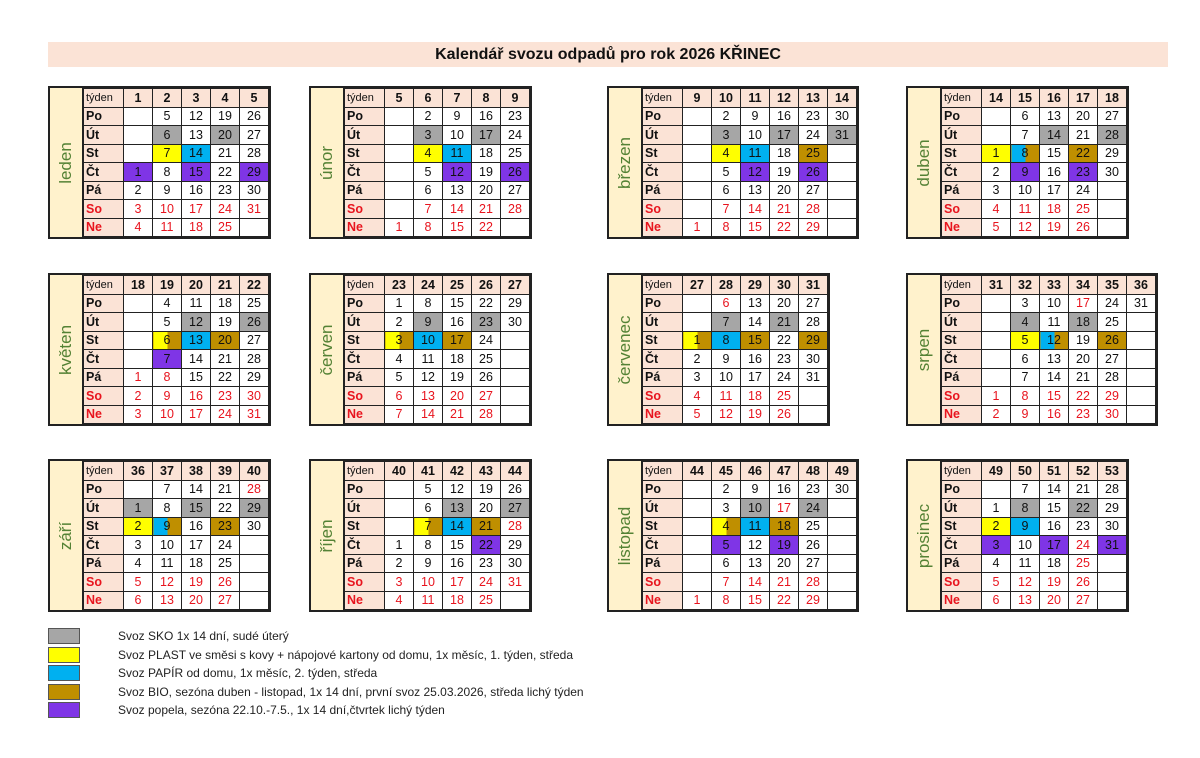 This screenshot has height=758, width=1200. What do you see at coordinates (1112, 321) in the screenshot?
I see `day-number: 25` at bounding box center [1112, 321].